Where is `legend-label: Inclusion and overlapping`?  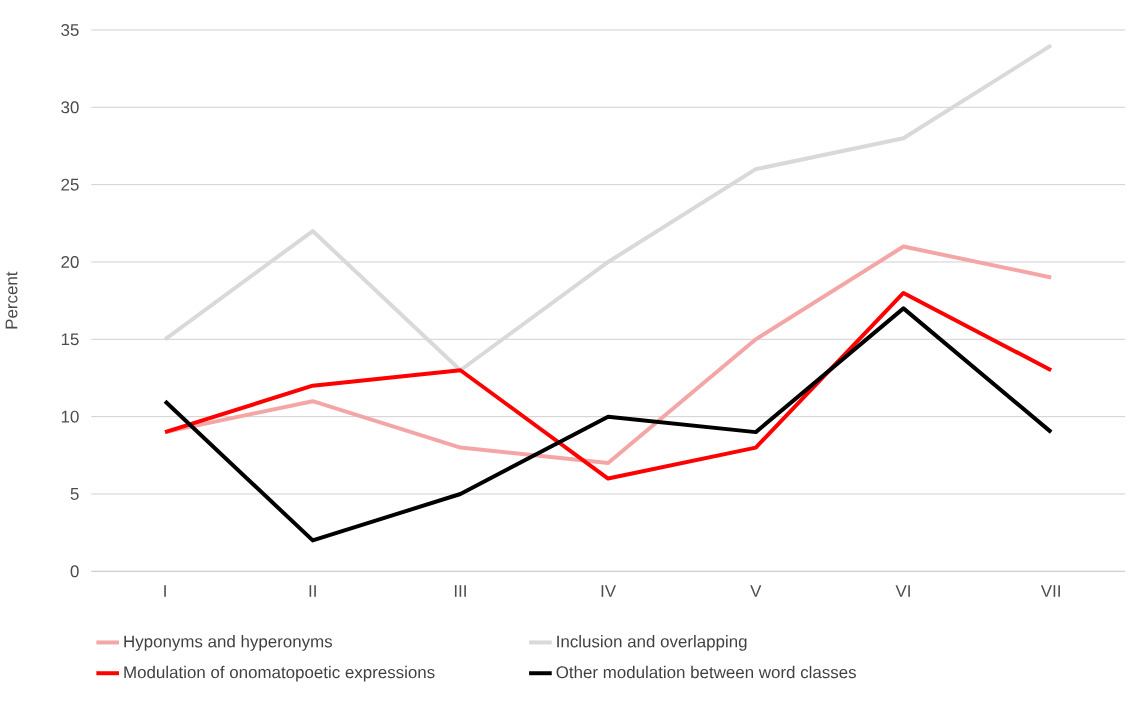 legend-label: Inclusion and overlapping is located at coordinates (652, 642).